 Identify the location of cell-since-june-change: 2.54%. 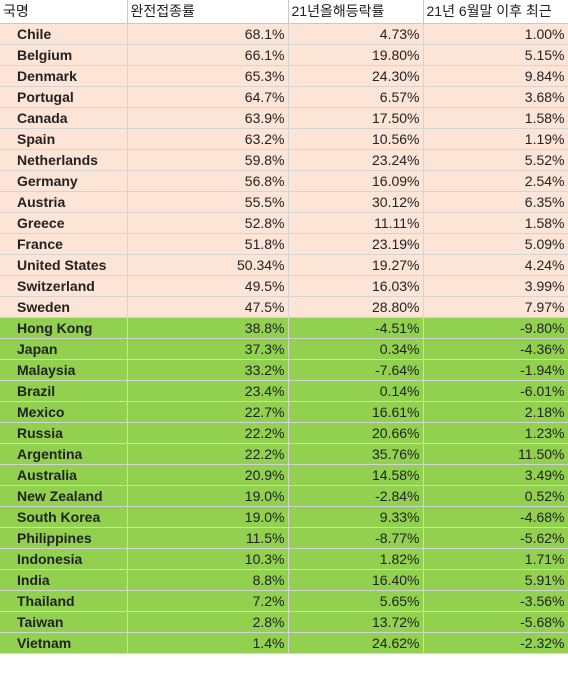
(495, 181).